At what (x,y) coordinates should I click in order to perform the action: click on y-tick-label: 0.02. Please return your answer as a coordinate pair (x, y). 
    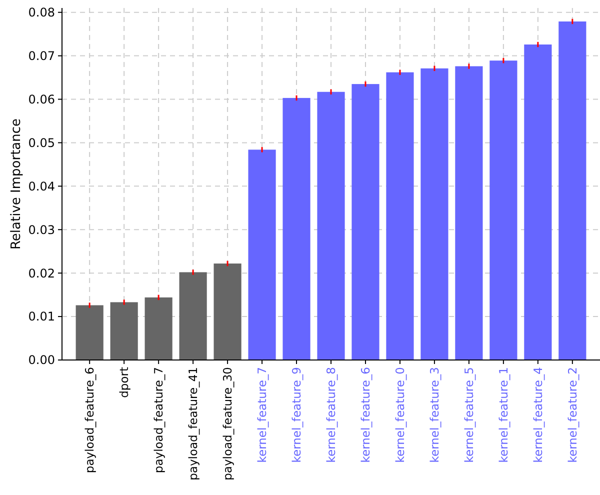
    Looking at the image, I should click on (41, 273).